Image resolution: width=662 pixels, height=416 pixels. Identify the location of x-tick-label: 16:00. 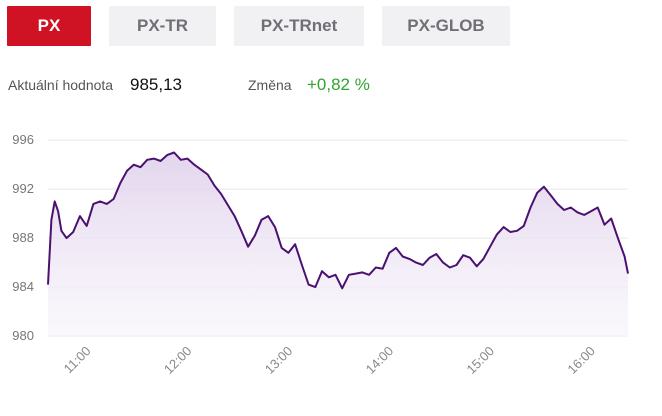
(581, 360).